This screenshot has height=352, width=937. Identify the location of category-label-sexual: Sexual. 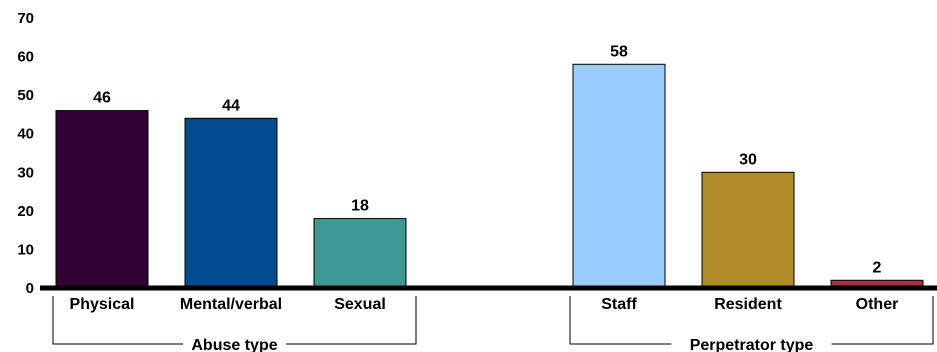
(360, 304).